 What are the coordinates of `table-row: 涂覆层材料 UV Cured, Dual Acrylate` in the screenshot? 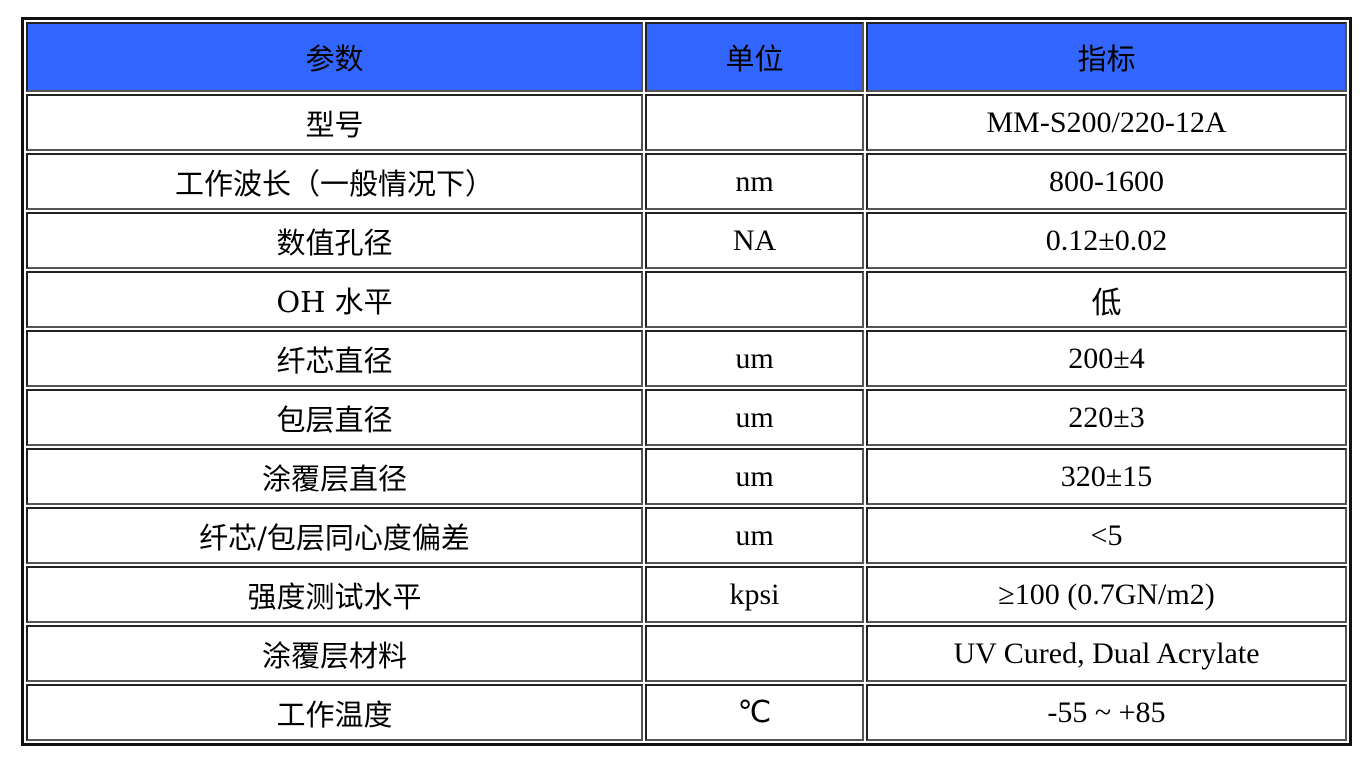 It's located at (686, 653).